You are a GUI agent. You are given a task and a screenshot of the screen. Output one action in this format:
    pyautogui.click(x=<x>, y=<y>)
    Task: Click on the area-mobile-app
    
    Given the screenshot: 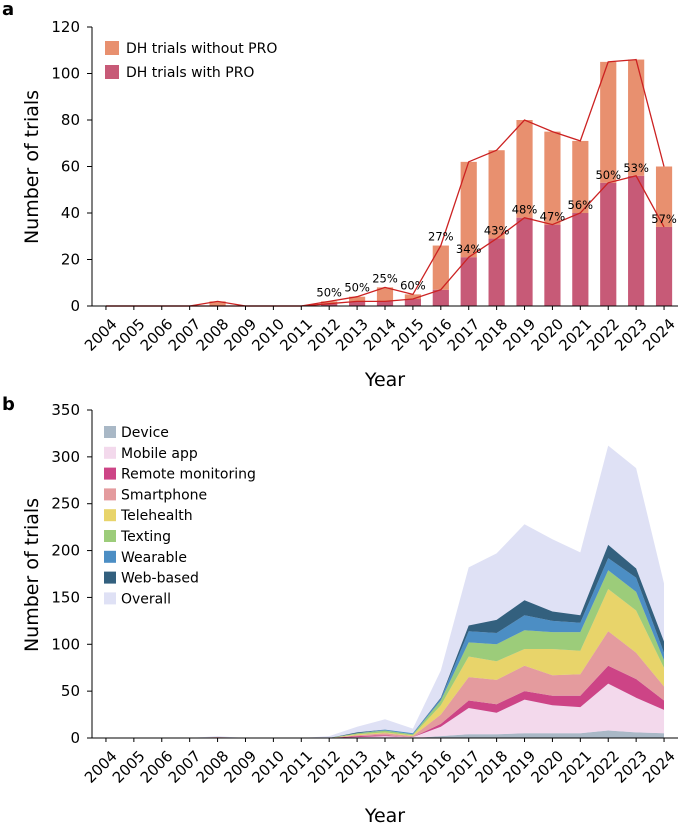 What is the action you would take?
    pyautogui.click(x=385, y=710)
    